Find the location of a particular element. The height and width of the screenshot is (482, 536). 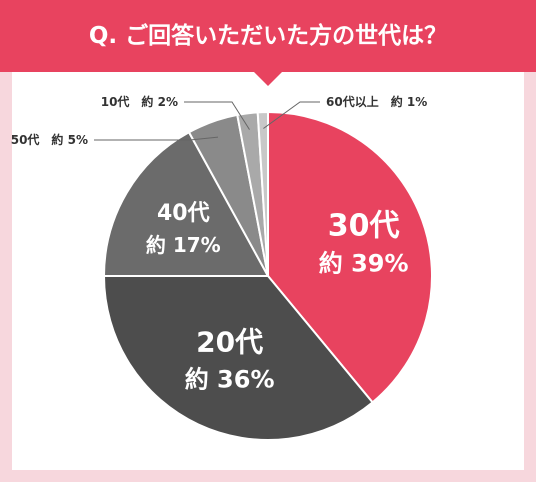

slice-label-value: 約 39% is located at coordinates (364, 264).